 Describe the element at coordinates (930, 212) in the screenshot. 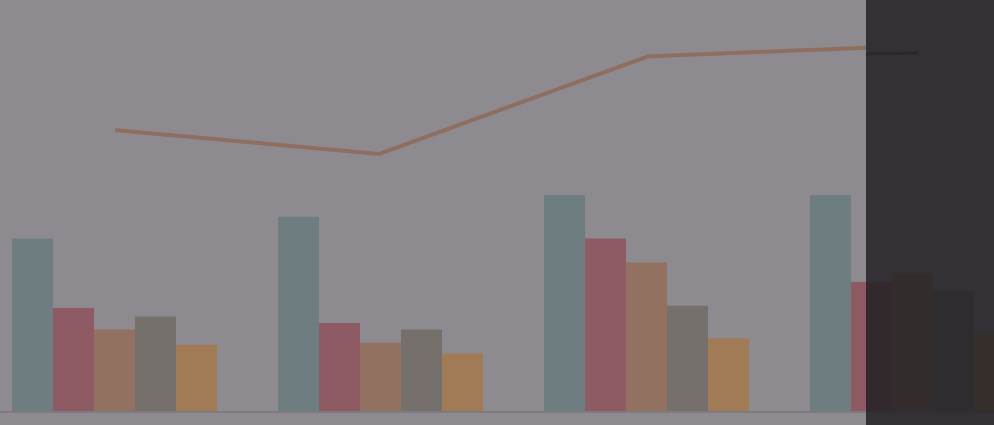

I see `dark-overlay-panel` at that location.